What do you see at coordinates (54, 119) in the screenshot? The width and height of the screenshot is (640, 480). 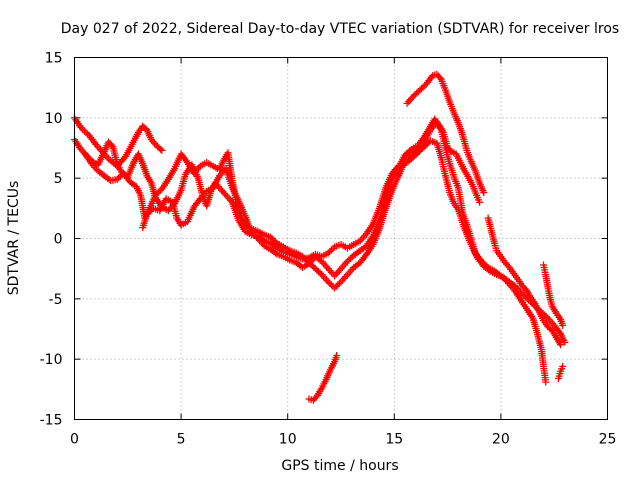 I see `y-tick-label: 10` at bounding box center [54, 119].